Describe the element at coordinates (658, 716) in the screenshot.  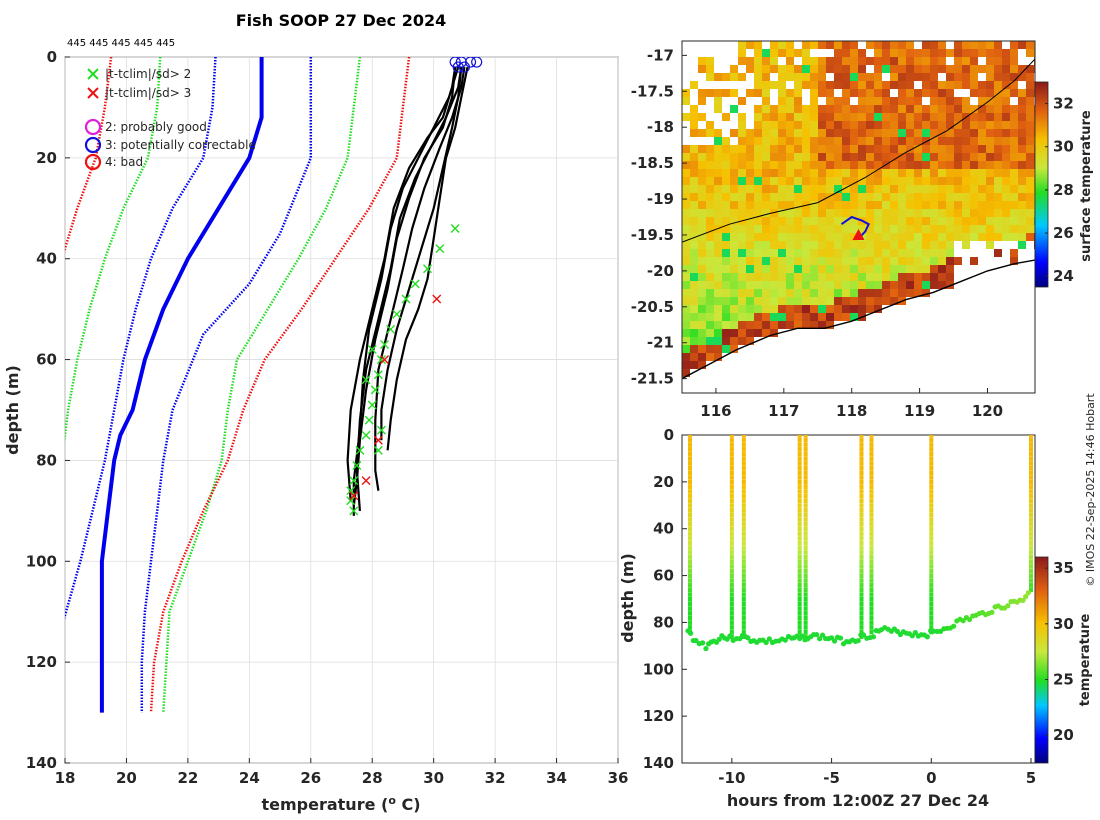
I see `section-y-tick-label: 120` at that location.